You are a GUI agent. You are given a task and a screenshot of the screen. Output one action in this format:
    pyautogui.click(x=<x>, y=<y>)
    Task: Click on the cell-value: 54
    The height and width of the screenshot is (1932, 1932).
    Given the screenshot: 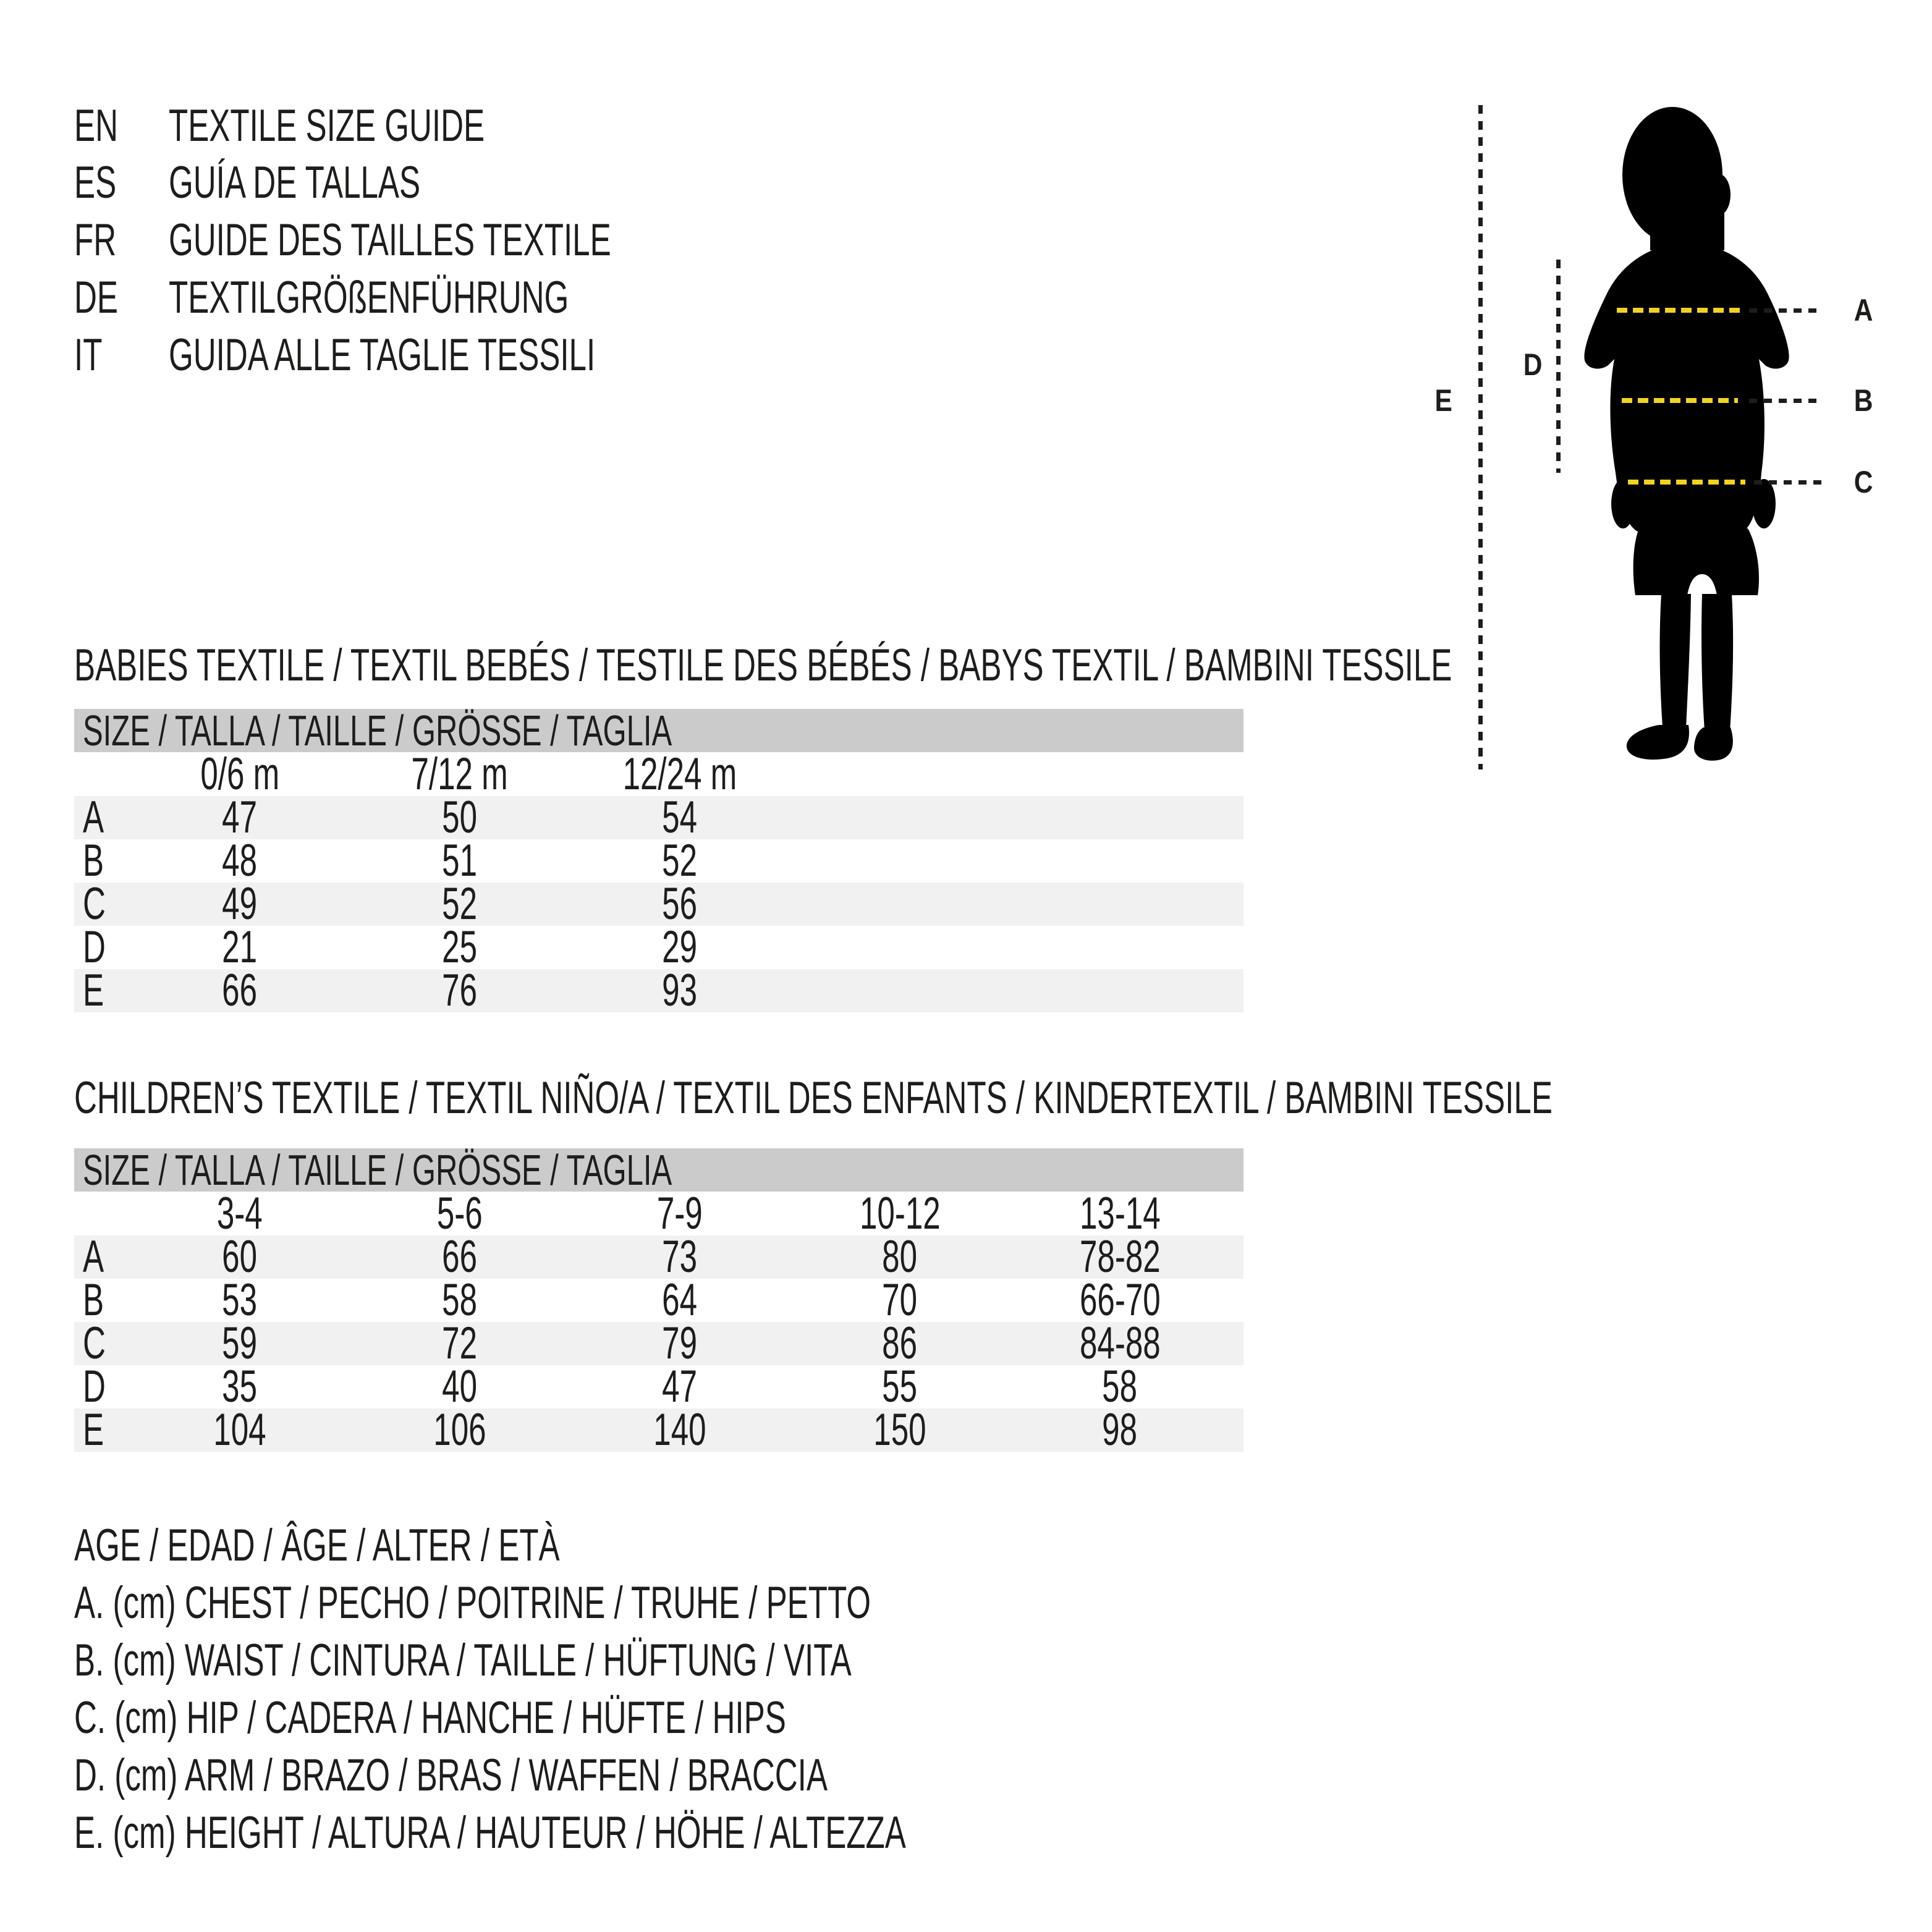 What is the action you would take?
    pyautogui.click(x=680, y=817)
    